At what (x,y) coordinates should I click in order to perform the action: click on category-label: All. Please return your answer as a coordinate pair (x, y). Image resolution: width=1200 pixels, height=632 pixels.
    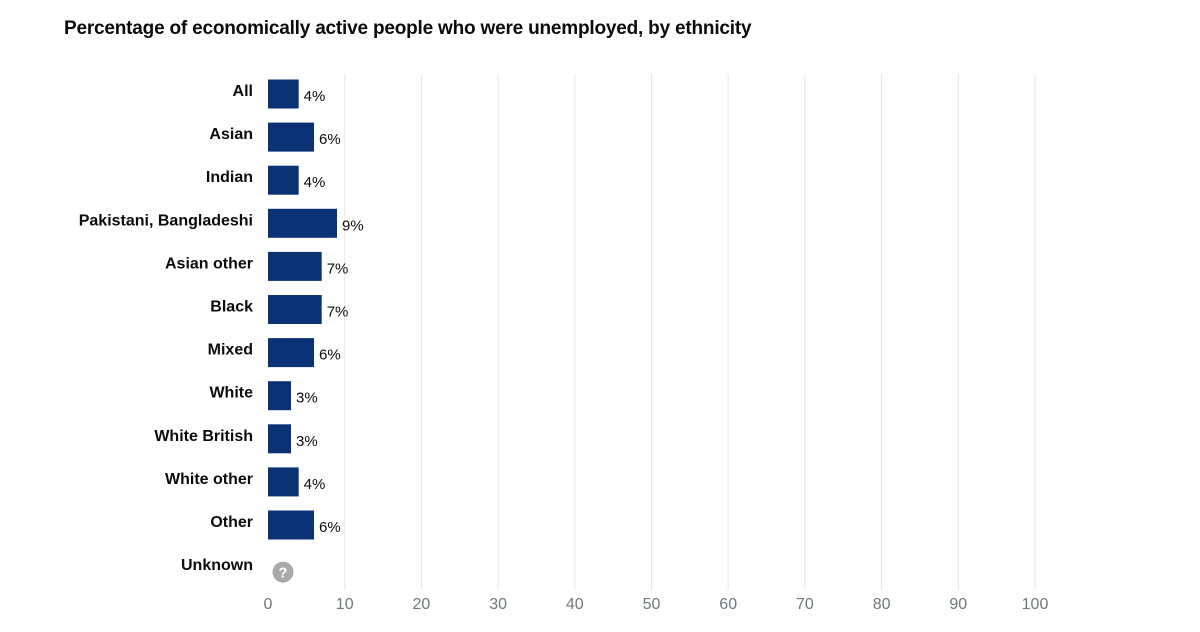
    Looking at the image, I should click on (243, 91).